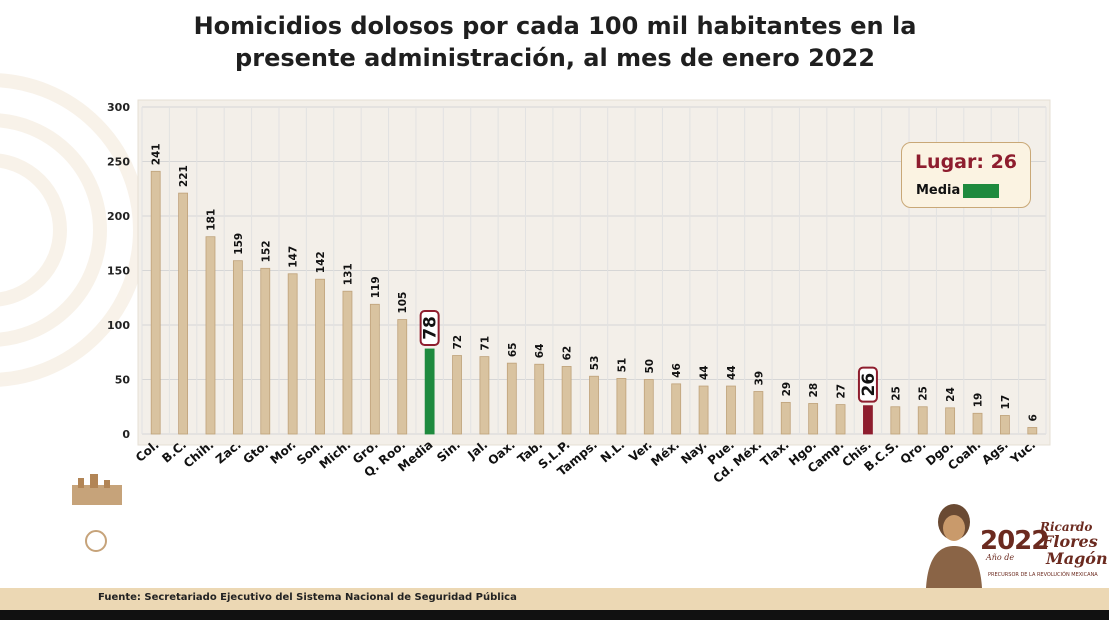 The image size is (1109, 620). Describe the element at coordinates (554, 615) in the screenshot. I see `footer-line` at that location.